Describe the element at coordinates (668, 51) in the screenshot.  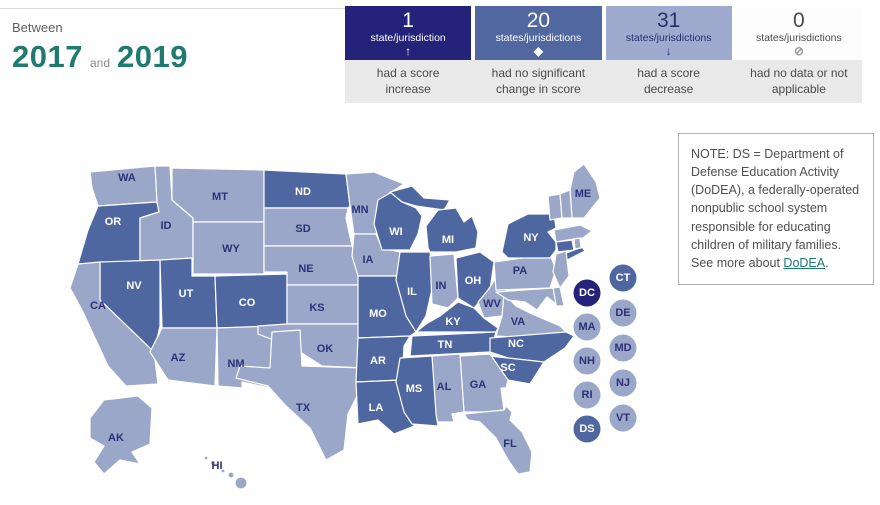
I see `arrow-down-icon: ↓` at that location.